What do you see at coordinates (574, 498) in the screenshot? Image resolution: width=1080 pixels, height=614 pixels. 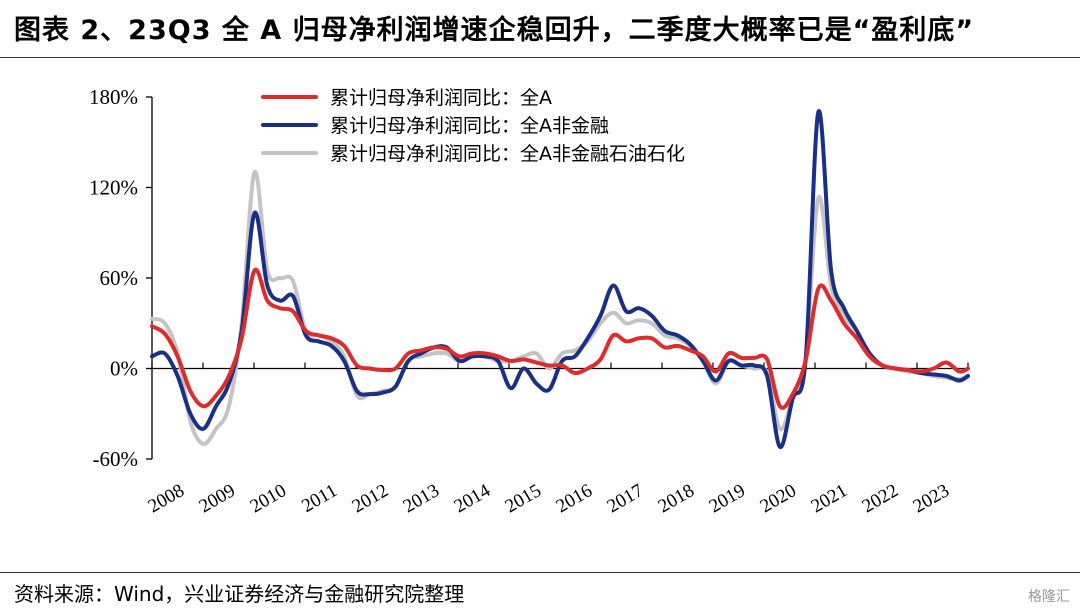 I see `x-tick-label: 2016` at bounding box center [574, 498].